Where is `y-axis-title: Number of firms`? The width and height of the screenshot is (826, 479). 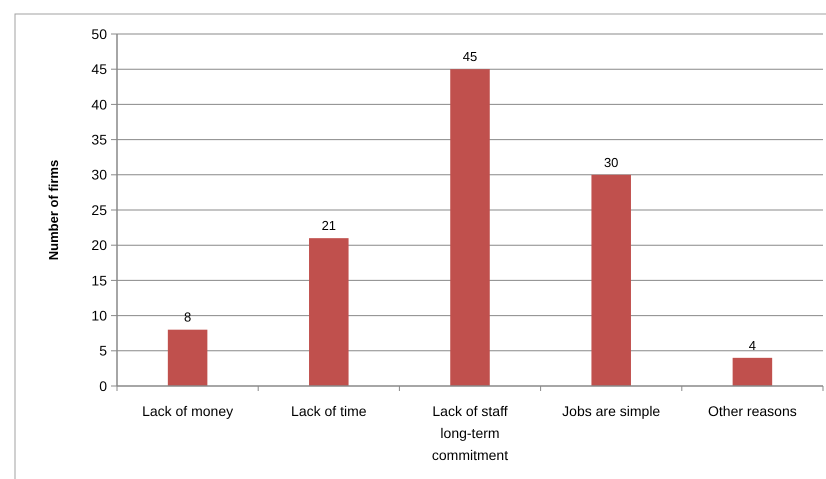 y-axis-title: Number of firms is located at coordinates (53, 210).